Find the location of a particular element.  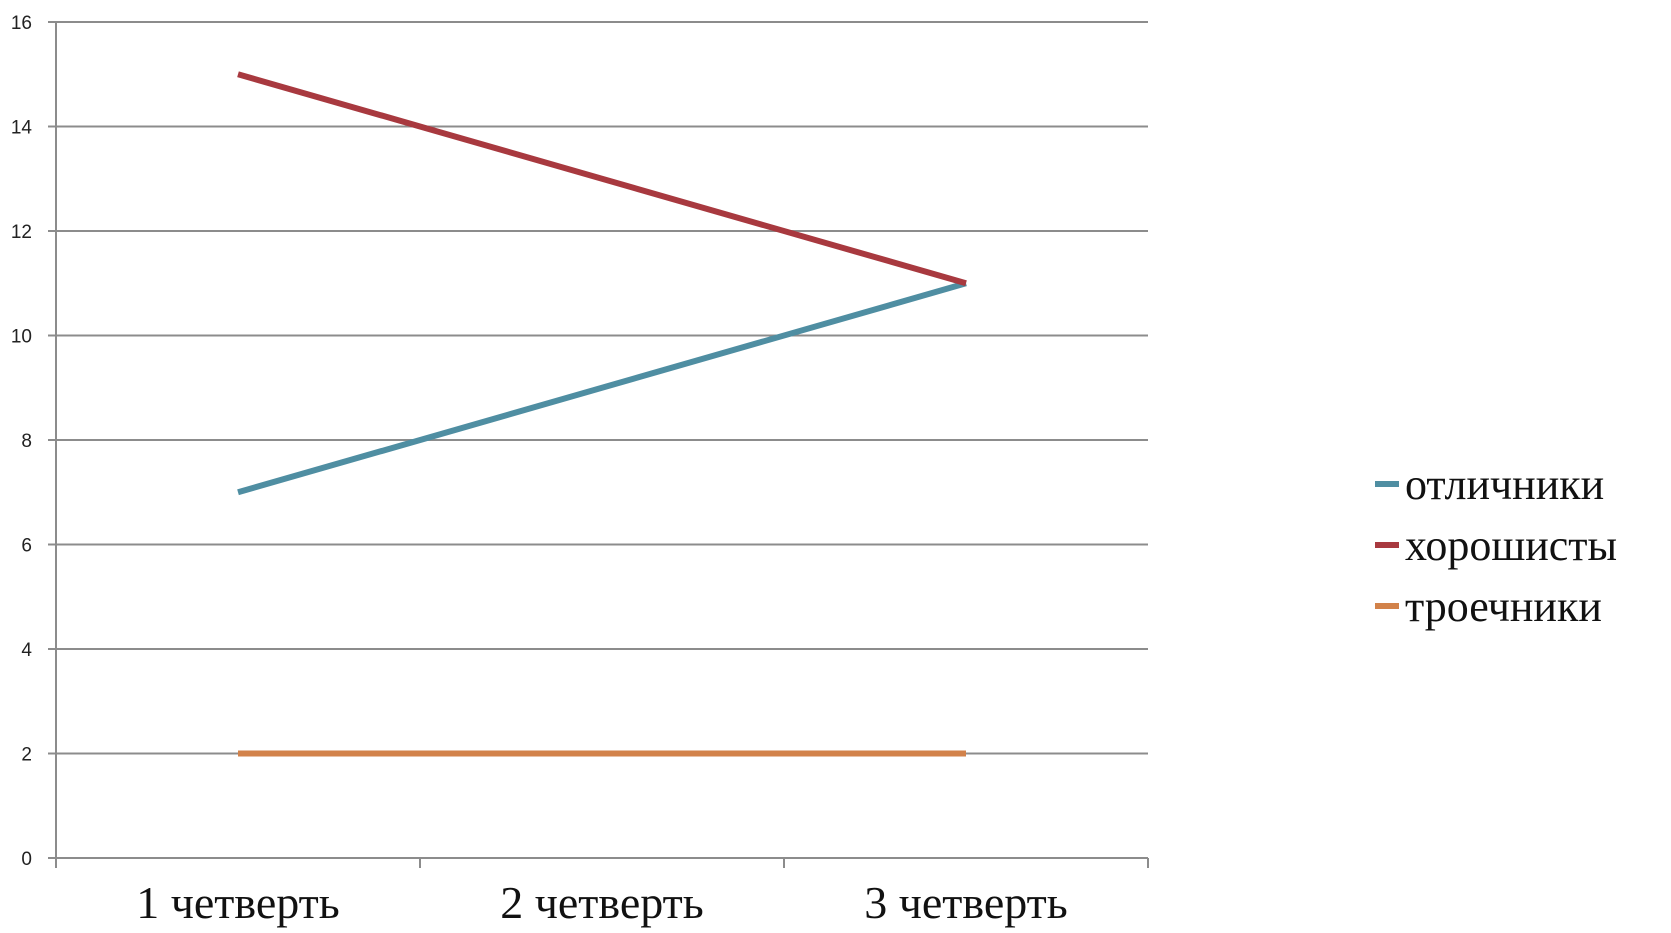

legend-label: отличники is located at coordinates (1504, 484).